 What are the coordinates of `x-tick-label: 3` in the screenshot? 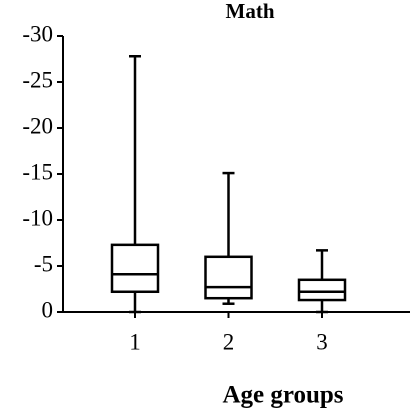 It's located at (322, 341).